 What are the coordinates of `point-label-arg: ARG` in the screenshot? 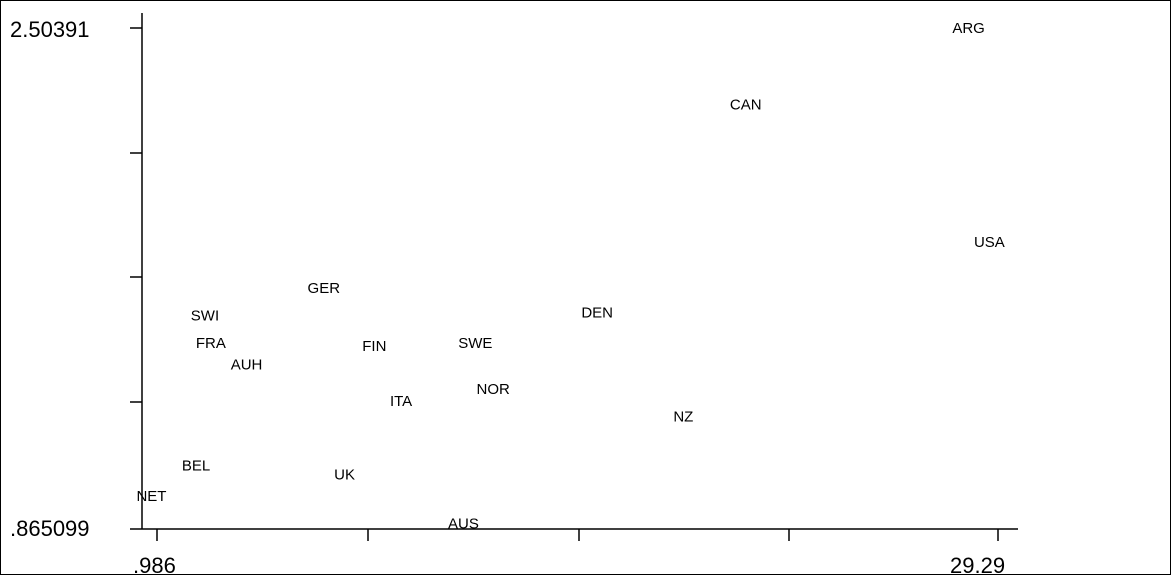 It's located at (968, 28).